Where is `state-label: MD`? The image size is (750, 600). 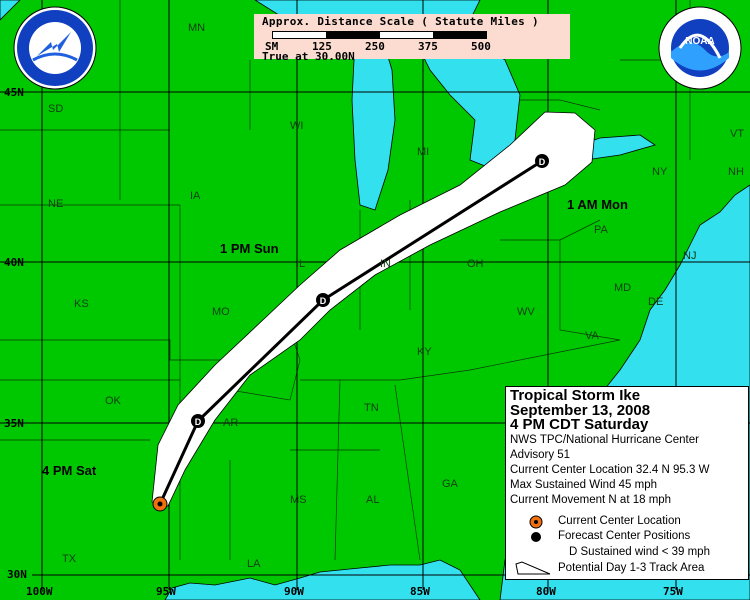
state-label: MD is located at coordinates (623, 288).